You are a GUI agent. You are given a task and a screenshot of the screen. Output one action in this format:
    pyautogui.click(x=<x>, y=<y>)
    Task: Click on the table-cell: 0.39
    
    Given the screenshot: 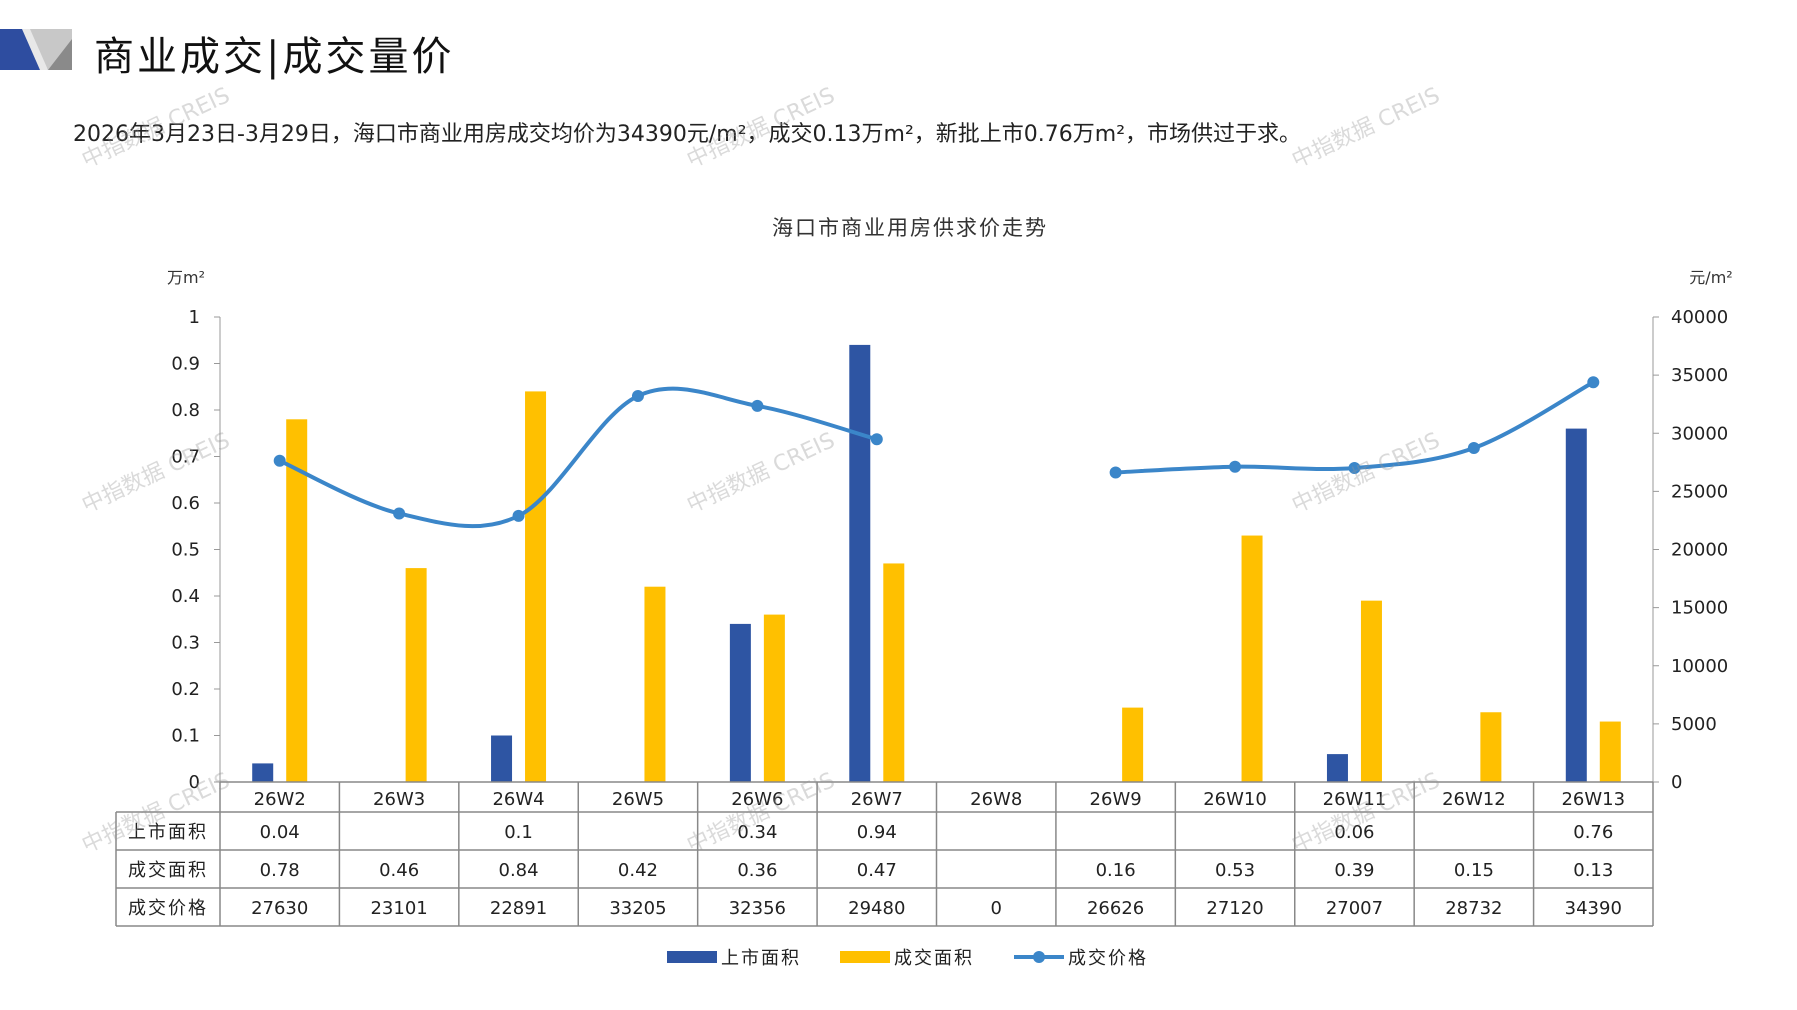 What is the action you would take?
    pyautogui.click(x=1354, y=870)
    